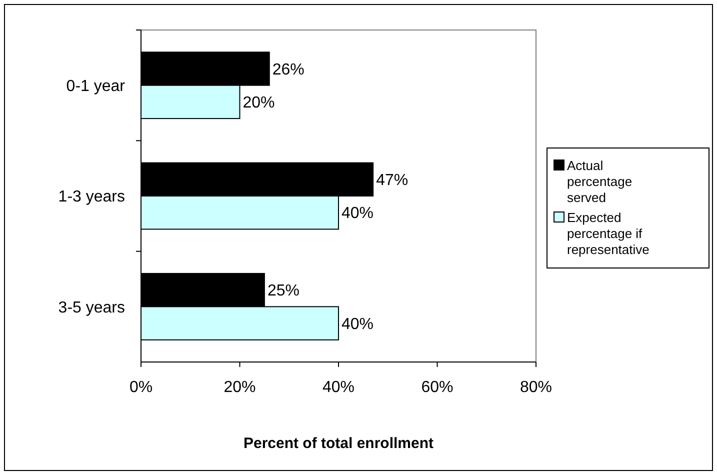  What do you see at coordinates (288, 69) in the screenshot?
I see `data-label: 26%` at bounding box center [288, 69].